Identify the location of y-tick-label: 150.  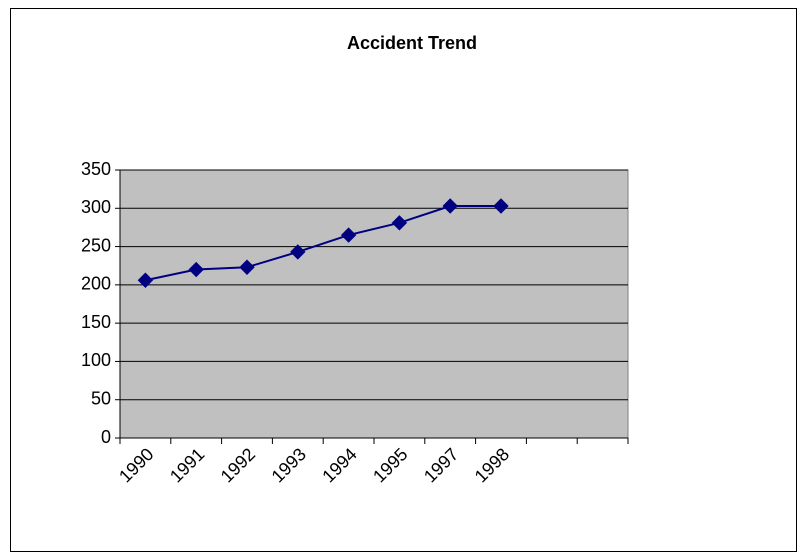
(96, 322).